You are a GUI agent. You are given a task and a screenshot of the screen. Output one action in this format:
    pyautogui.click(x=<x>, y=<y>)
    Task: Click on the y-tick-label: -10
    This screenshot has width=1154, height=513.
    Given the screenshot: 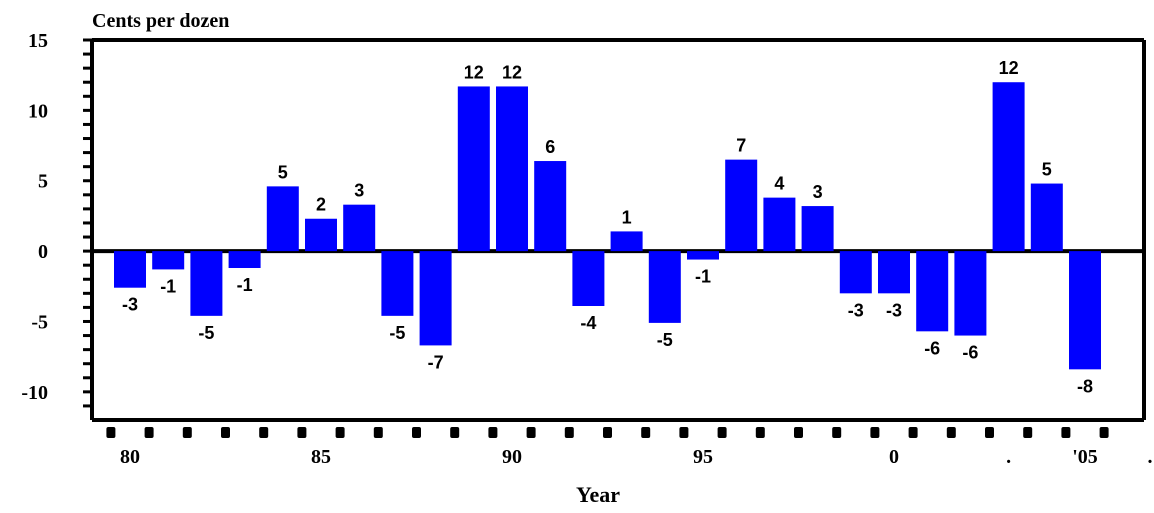 What is the action you would take?
    pyautogui.click(x=34, y=393)
    